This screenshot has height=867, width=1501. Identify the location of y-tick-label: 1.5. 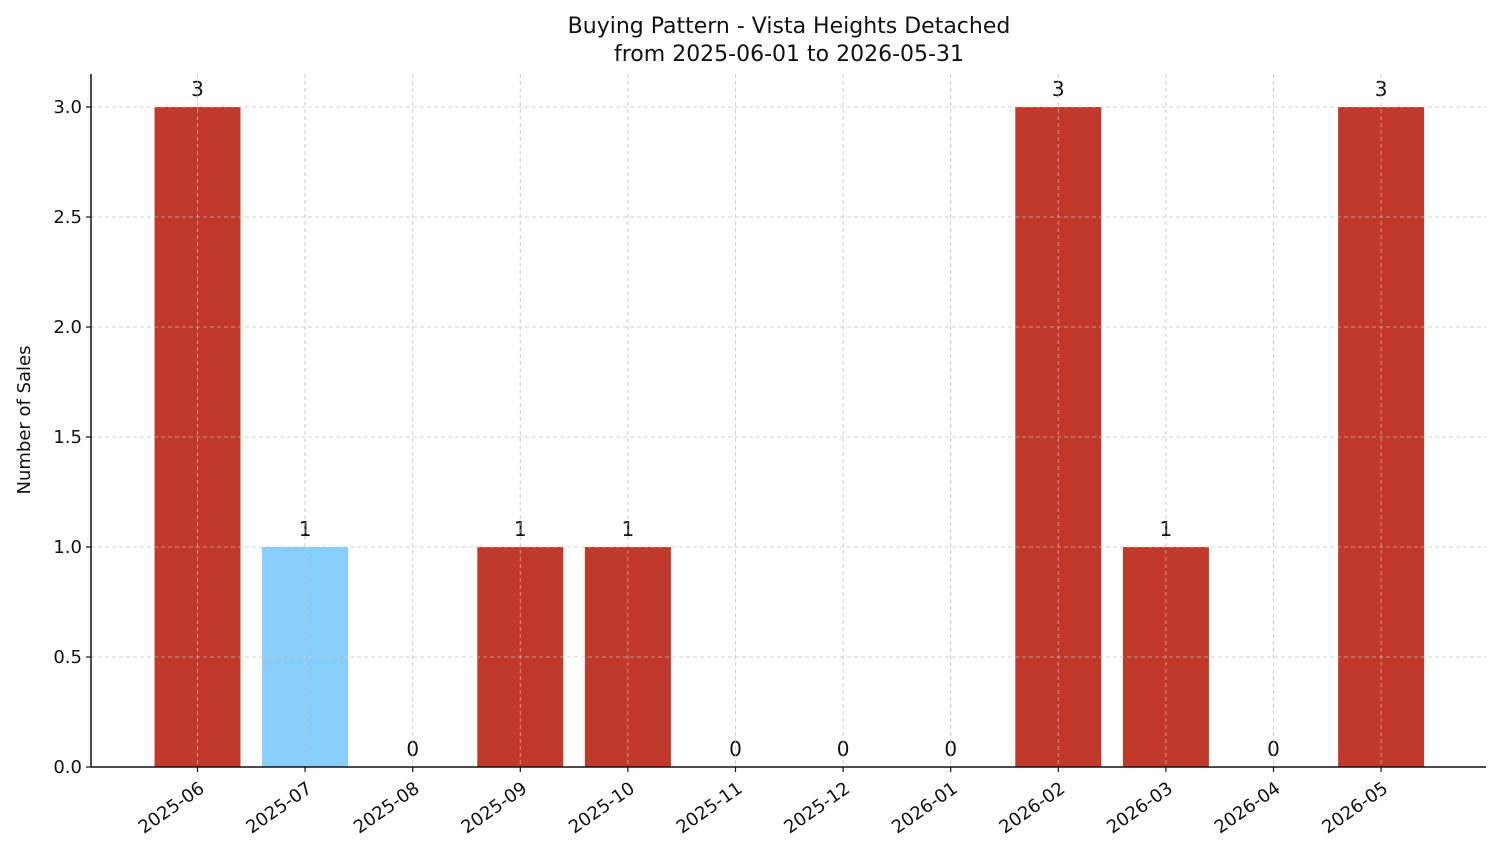
(67, 437).